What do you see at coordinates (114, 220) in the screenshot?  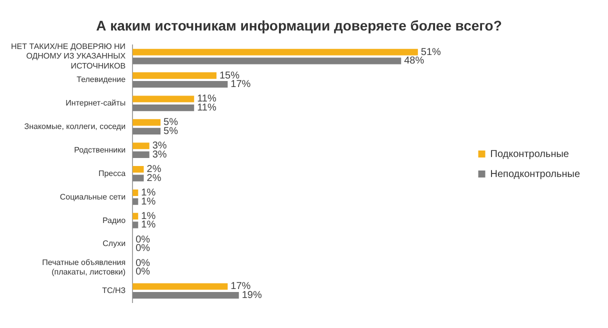 I see `y-tick-label: Радио` at bounding box center [114, 220].